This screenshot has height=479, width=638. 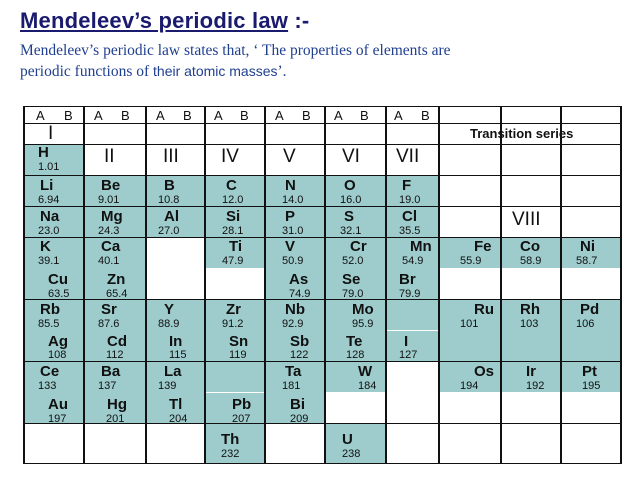 I want to click on element-symbol: Ag, so click(x=58, y=341).